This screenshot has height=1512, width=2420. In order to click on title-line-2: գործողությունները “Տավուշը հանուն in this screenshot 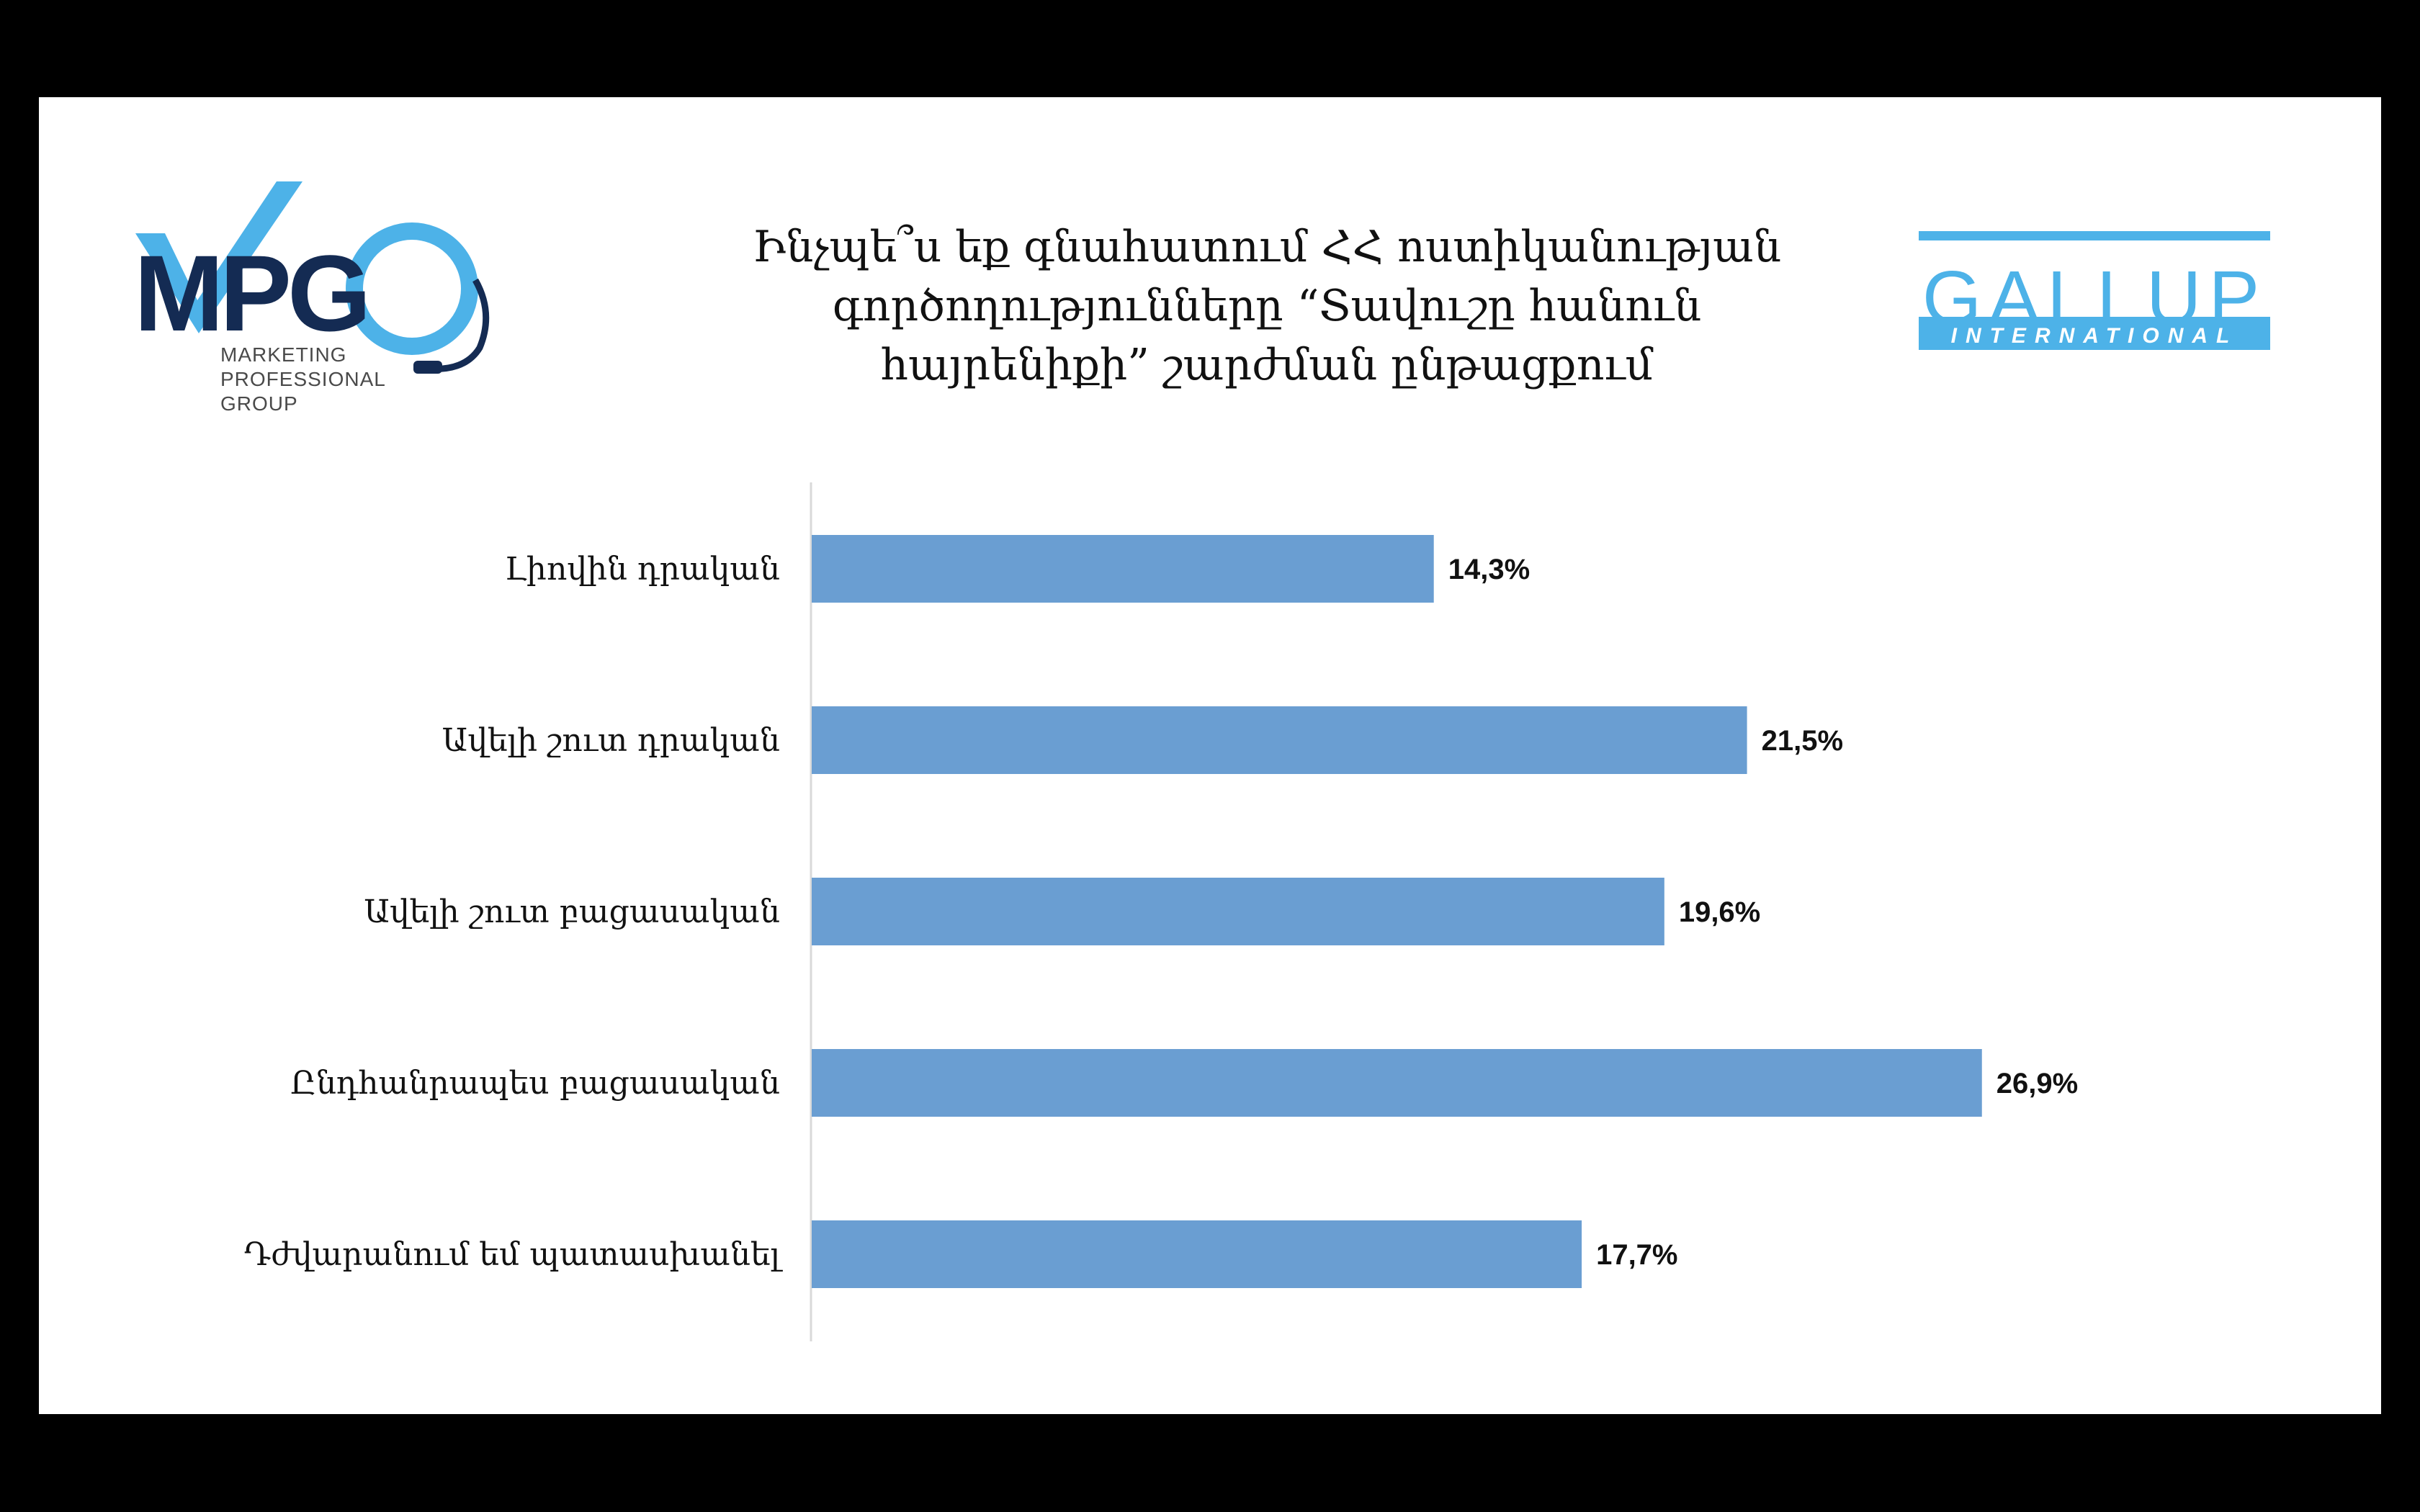, I will do `click(1267, 306)`.